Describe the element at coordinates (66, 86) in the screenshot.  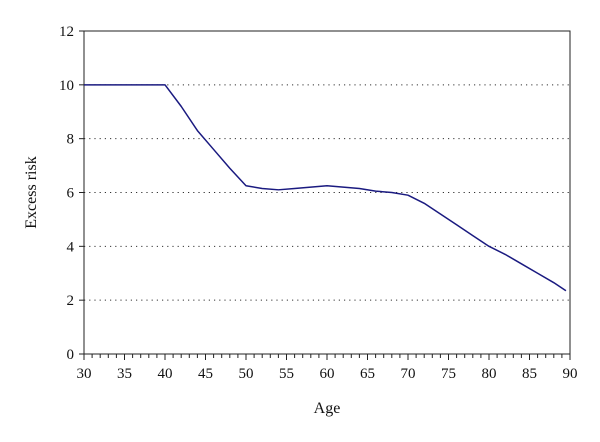
I see `y-tick-label: 10` at that location.